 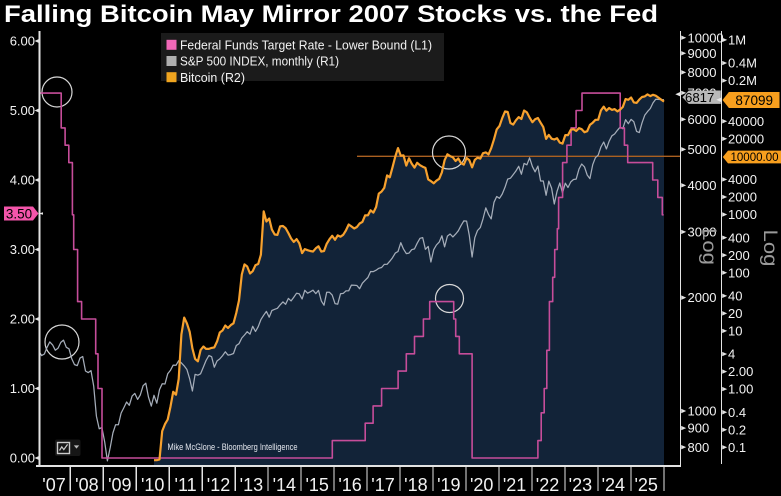 I want to click on svg-text: 9000, so click(x=702, y=53).